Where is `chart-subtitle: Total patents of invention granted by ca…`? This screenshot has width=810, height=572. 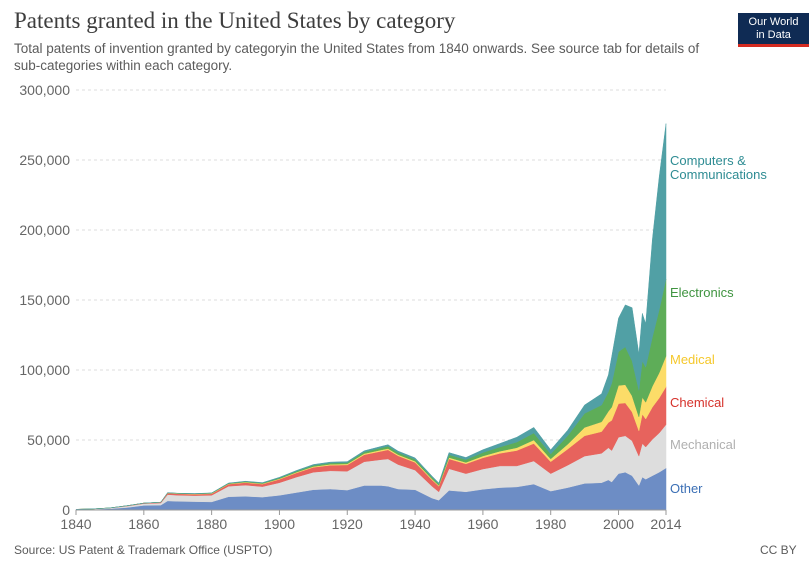
chart-subtitle: Total patents of invention granted by ca… is located at coordinates (357, 57).